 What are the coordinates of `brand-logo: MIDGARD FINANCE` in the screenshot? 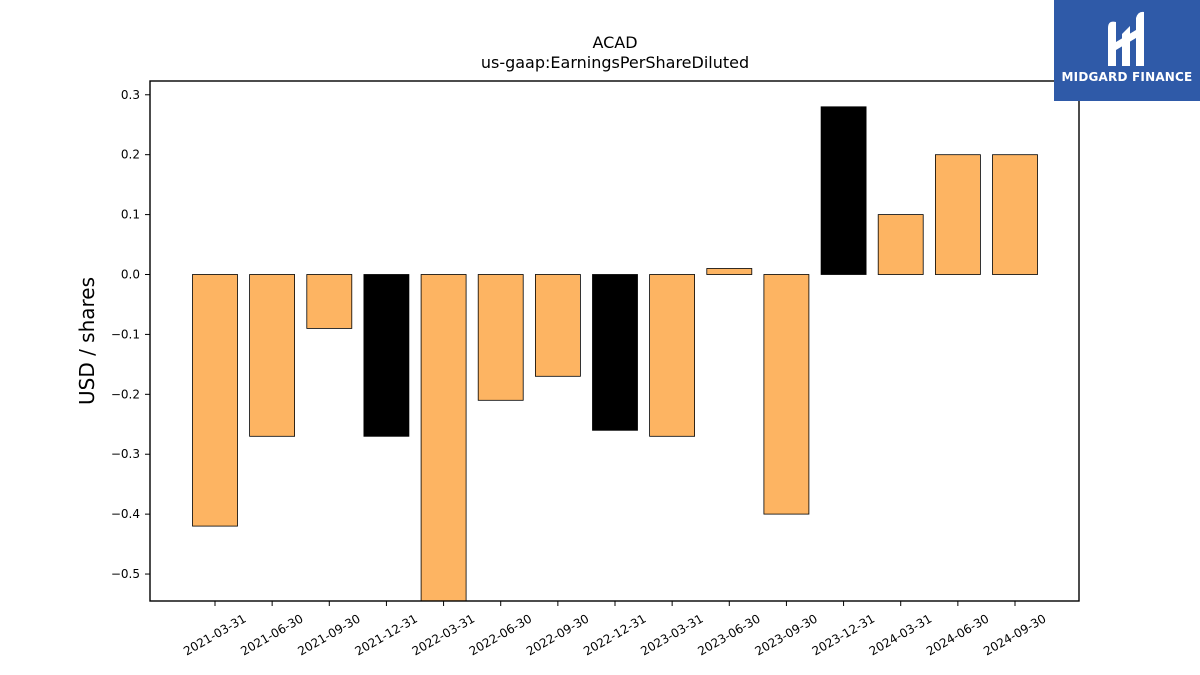 It's located at (1127, 50).